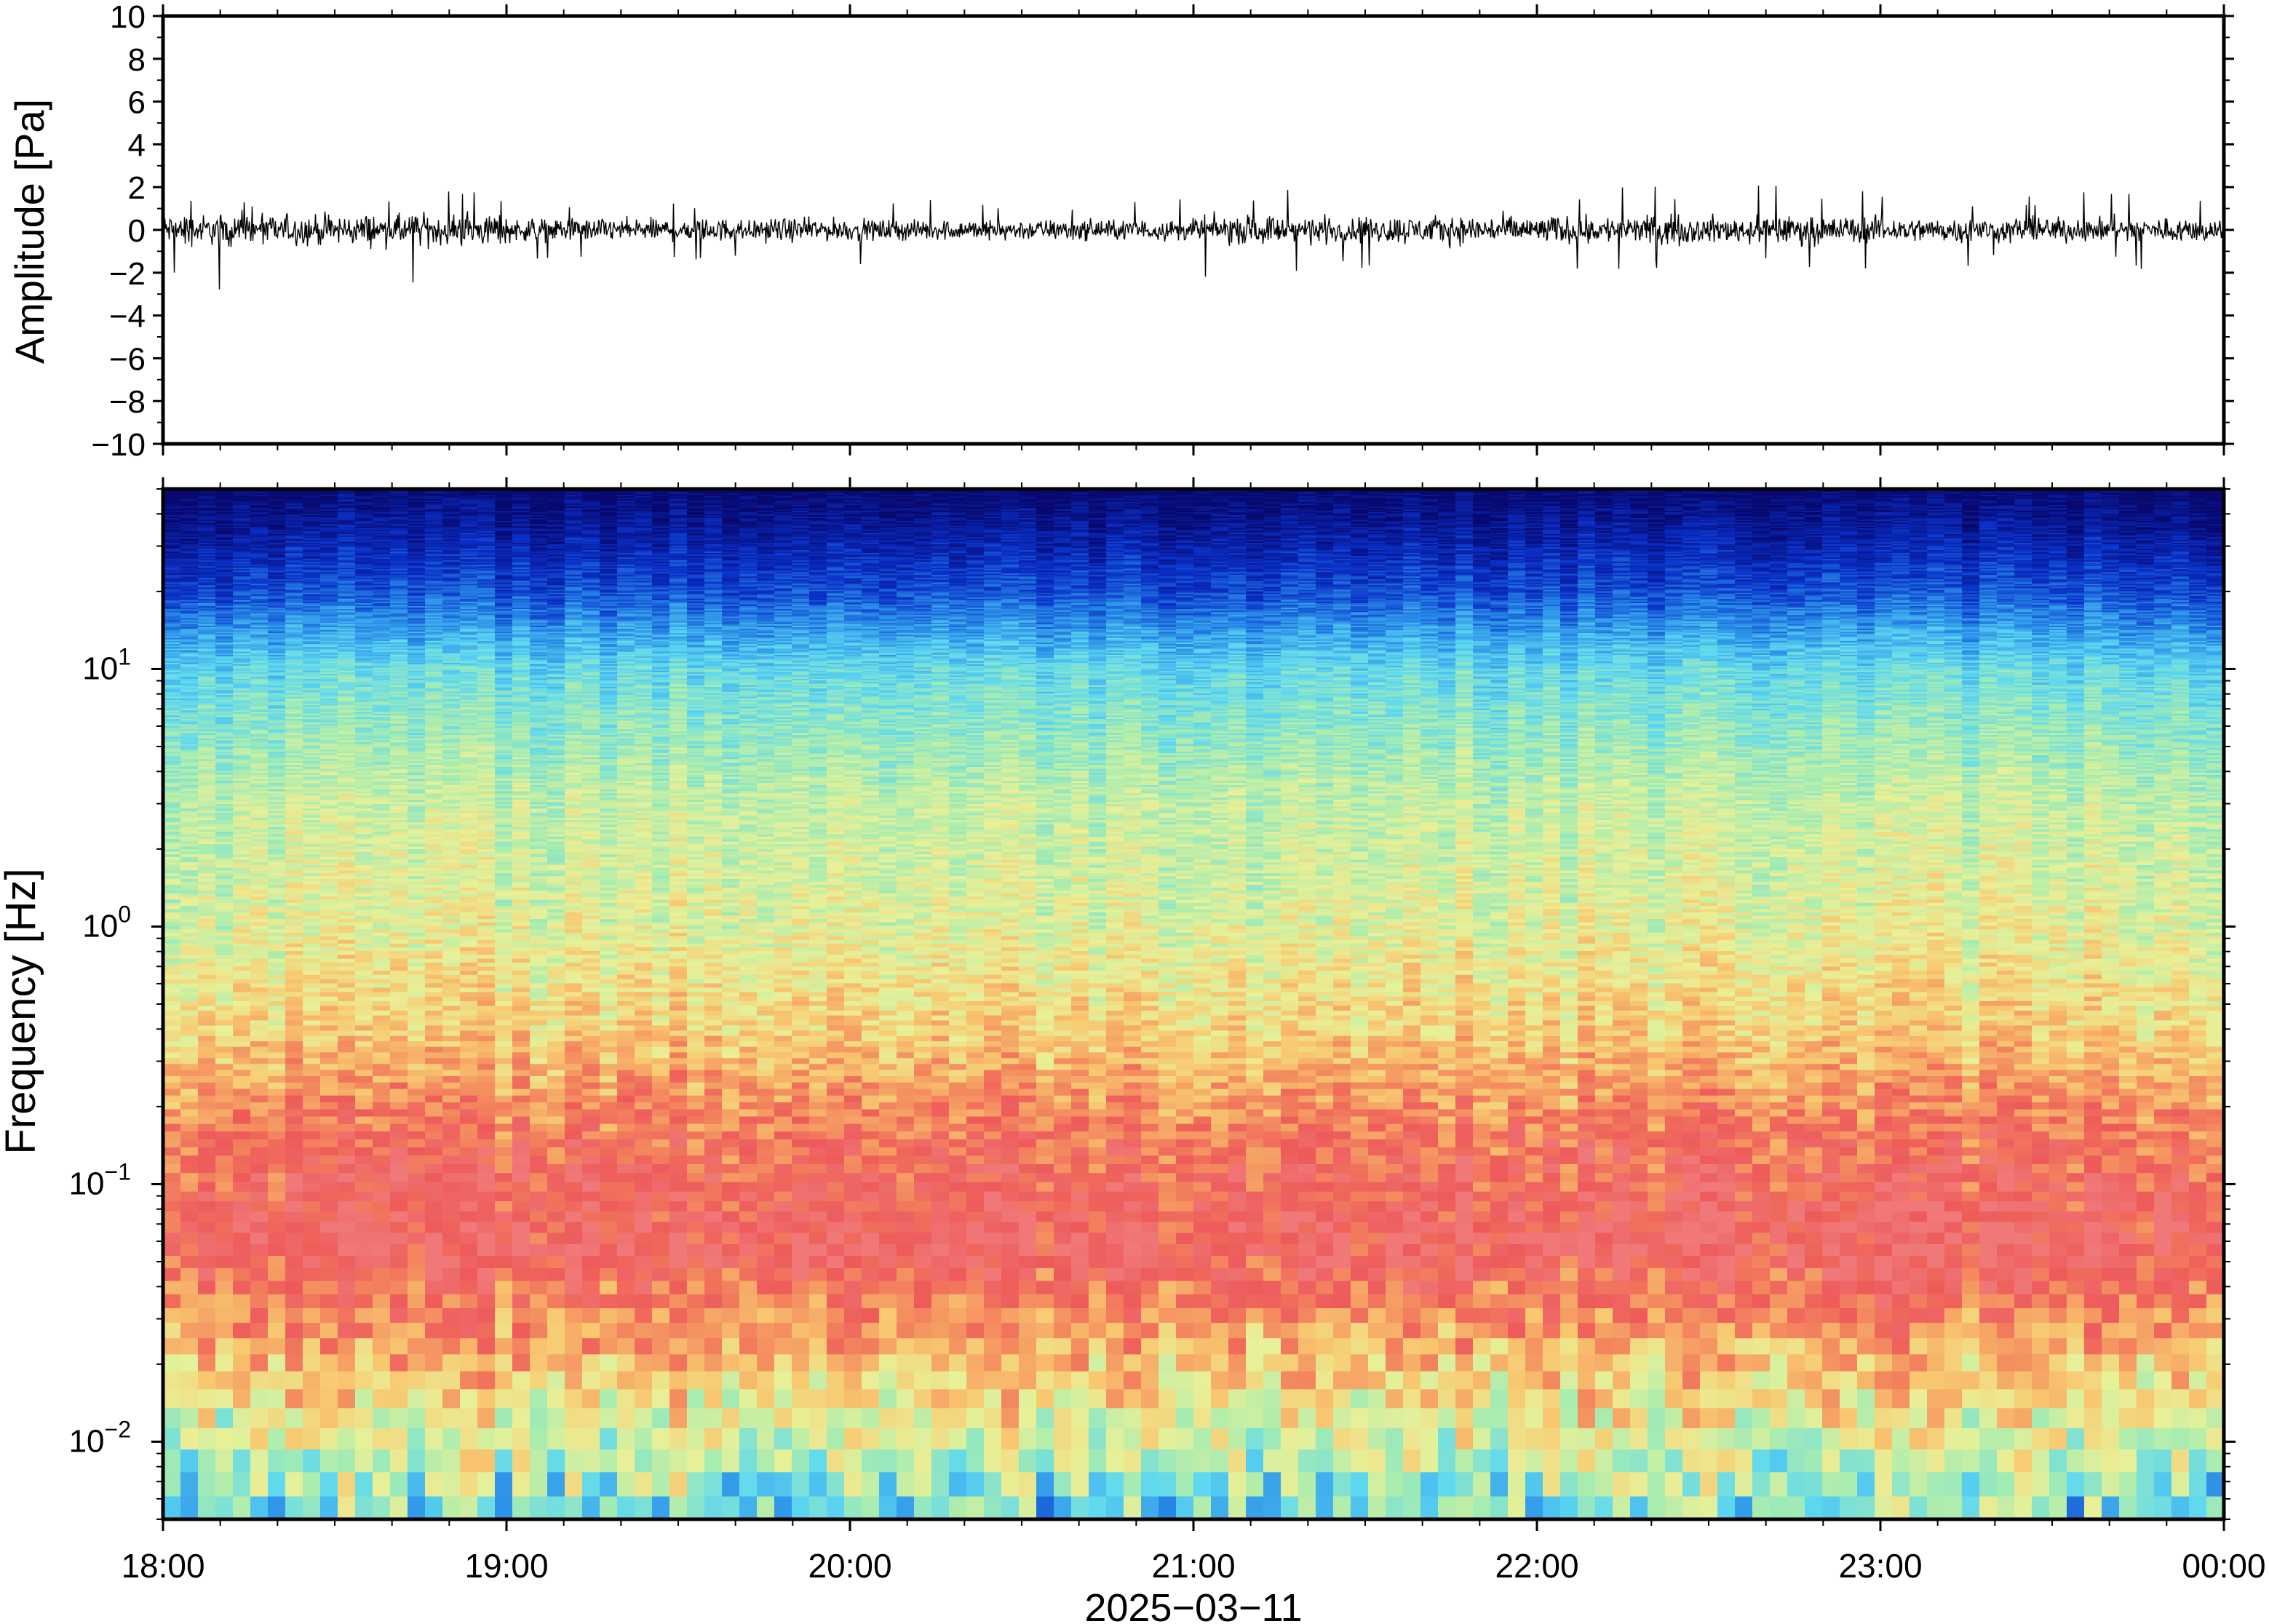 The height and width of the screenshot is (1624, 2269). I want to click on wave-y-tick-label: −4, so click(127, 317).